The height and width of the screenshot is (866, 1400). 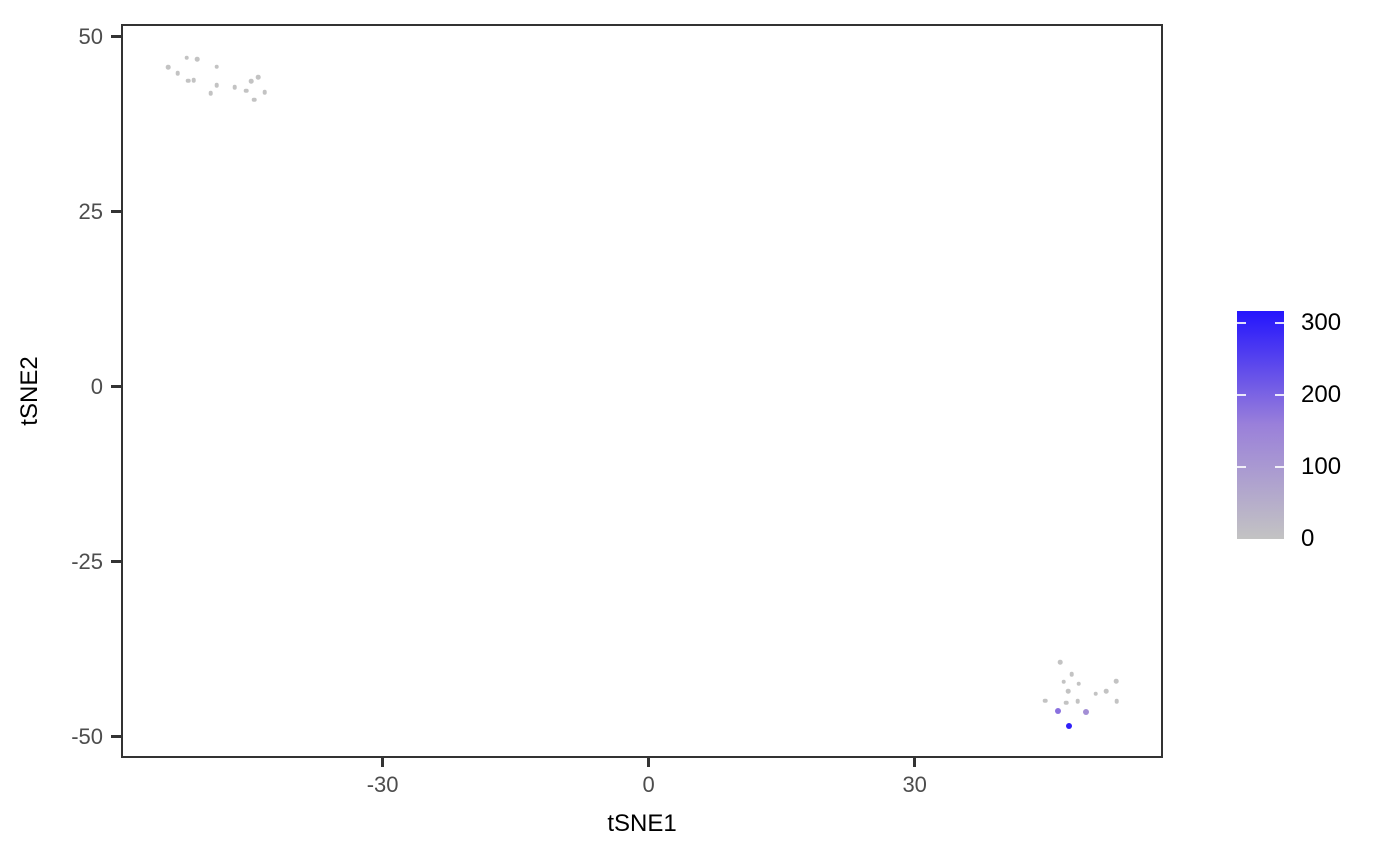 What do you see at coordinates (1321, 466) in the screenshot?
I see `colorbar-tick-label: 100` at bounding box center [1321, 466].